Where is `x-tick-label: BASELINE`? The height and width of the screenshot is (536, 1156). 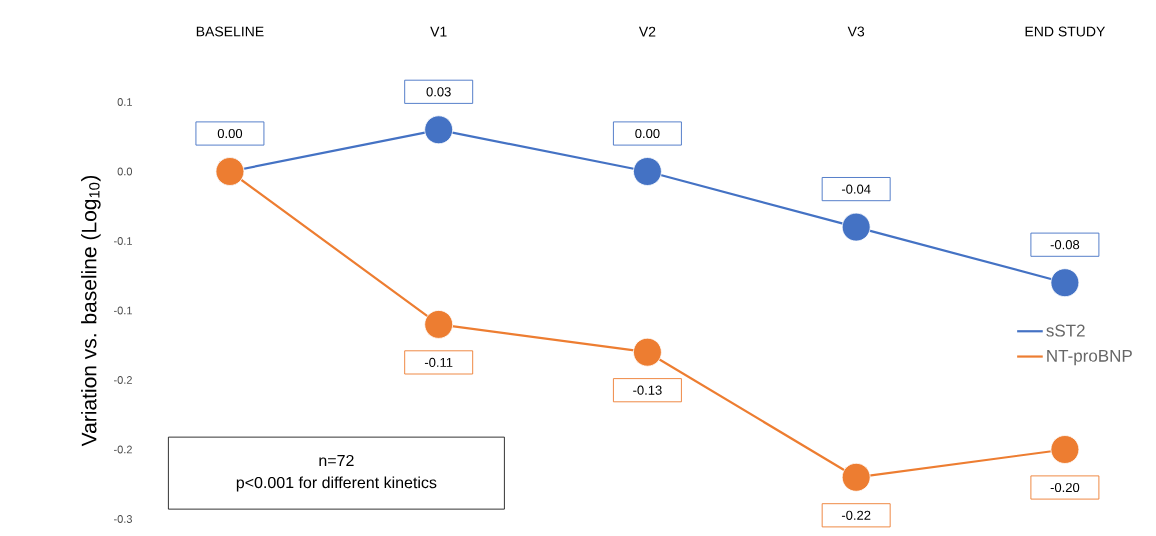 x-tick-label: BASELINE is located at coordinates (230, 31).